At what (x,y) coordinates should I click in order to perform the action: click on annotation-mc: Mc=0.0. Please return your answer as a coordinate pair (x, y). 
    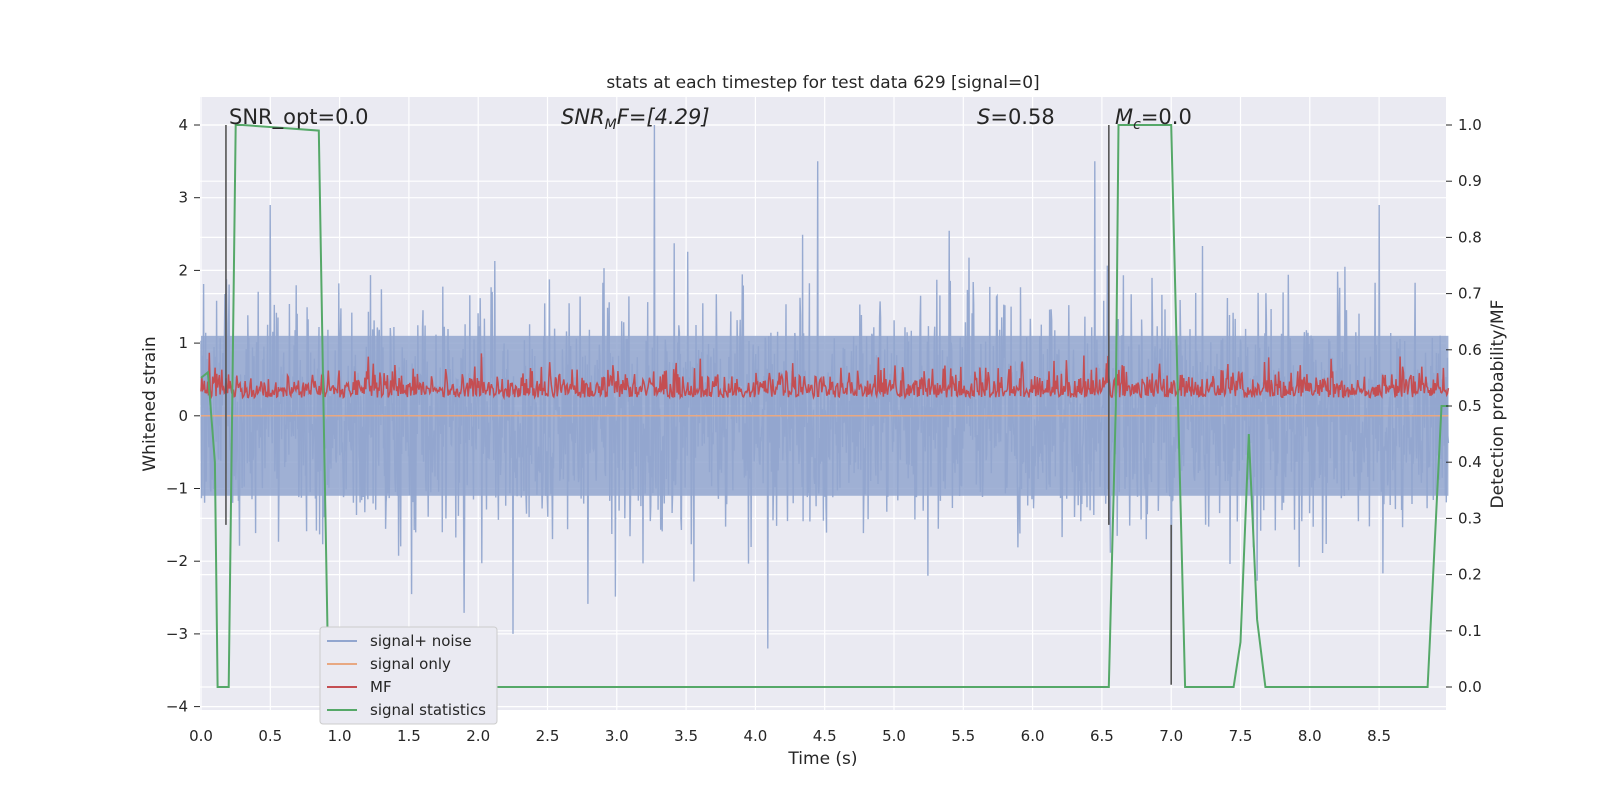
    Looking at the image, I should click on (1153, 119).